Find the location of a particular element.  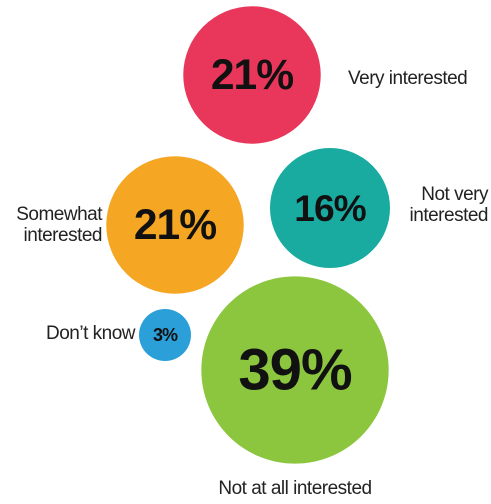

category-label: Don’t know is located at coordinates (91, 333).